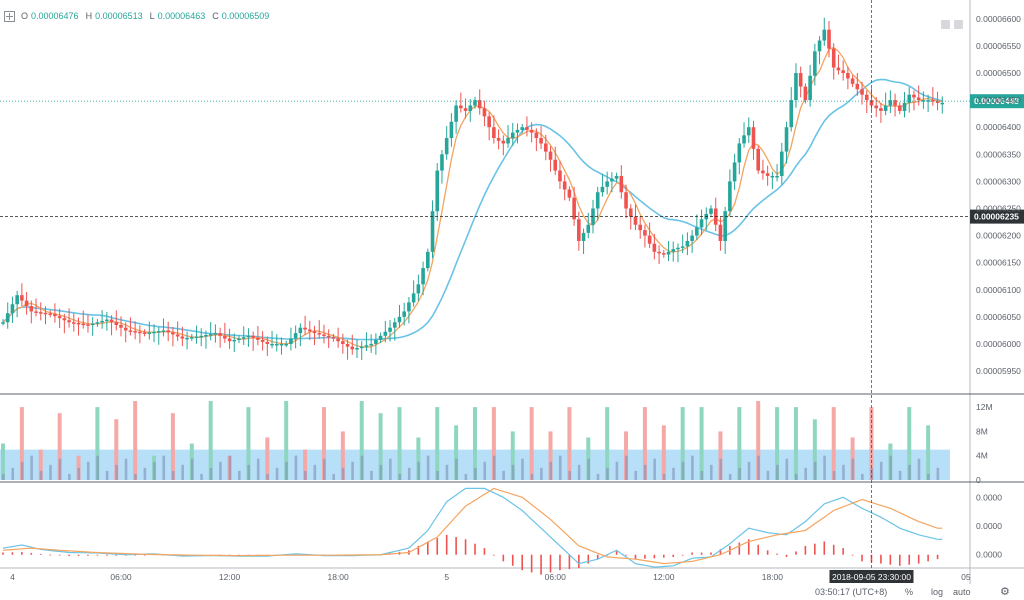 Image resolution: width=1024 pixels, height=600 pixels. I want to click on price-tick-label: 0.00006150, so click(998, 263).